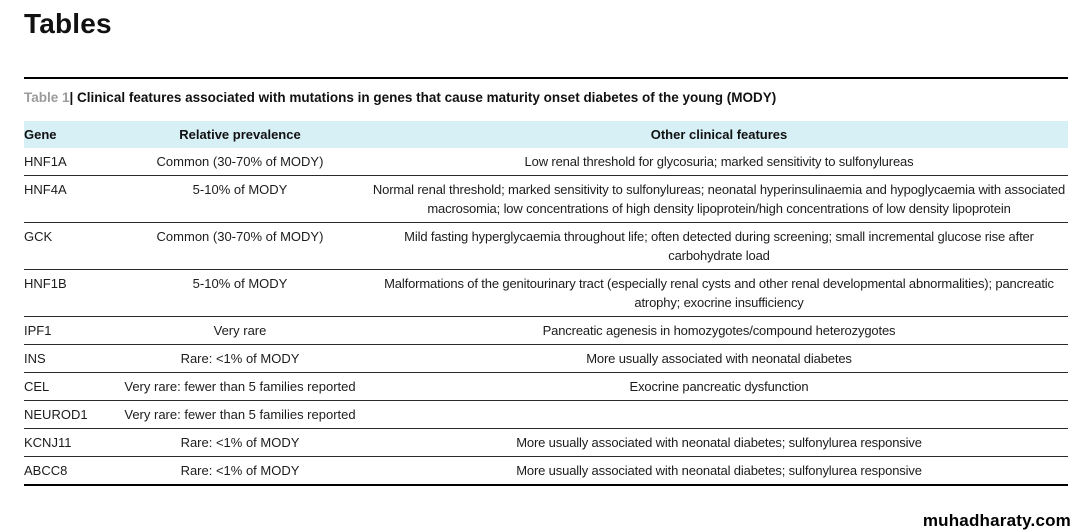 The width and height of the screenshot is (1081, 532). I want to click on features-cell, so click(720, 414).